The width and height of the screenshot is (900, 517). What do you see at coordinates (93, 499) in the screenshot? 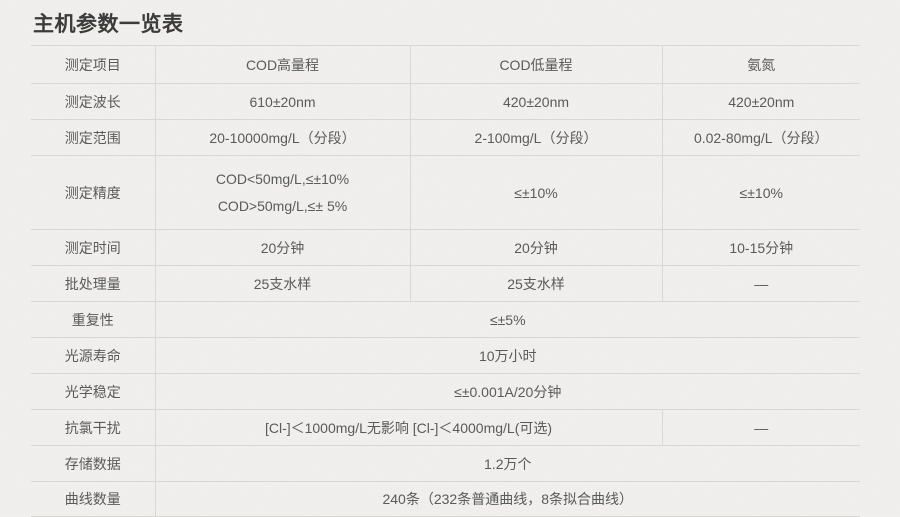
I see `row-label: 曲线数量` at bounding box center [93, 499].